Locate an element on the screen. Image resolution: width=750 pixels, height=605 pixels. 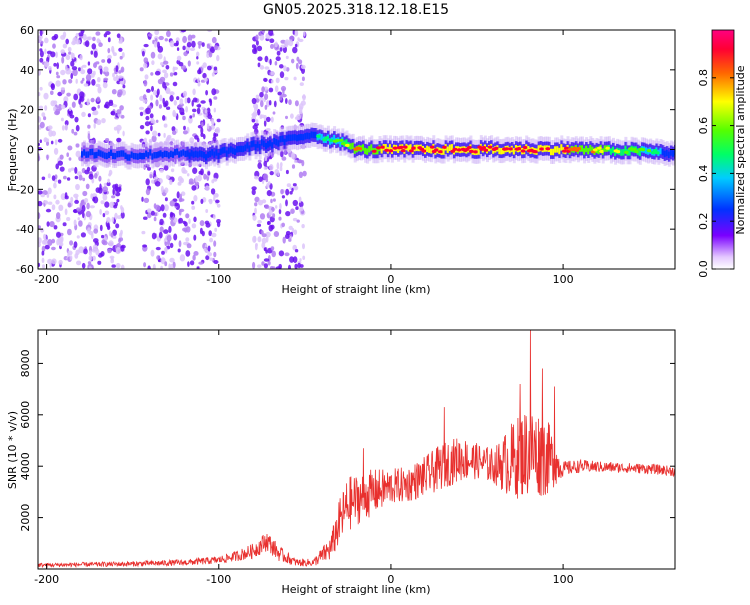
snr-y-label: SNR (10 * v/v) is located at coordinates (12, 450).